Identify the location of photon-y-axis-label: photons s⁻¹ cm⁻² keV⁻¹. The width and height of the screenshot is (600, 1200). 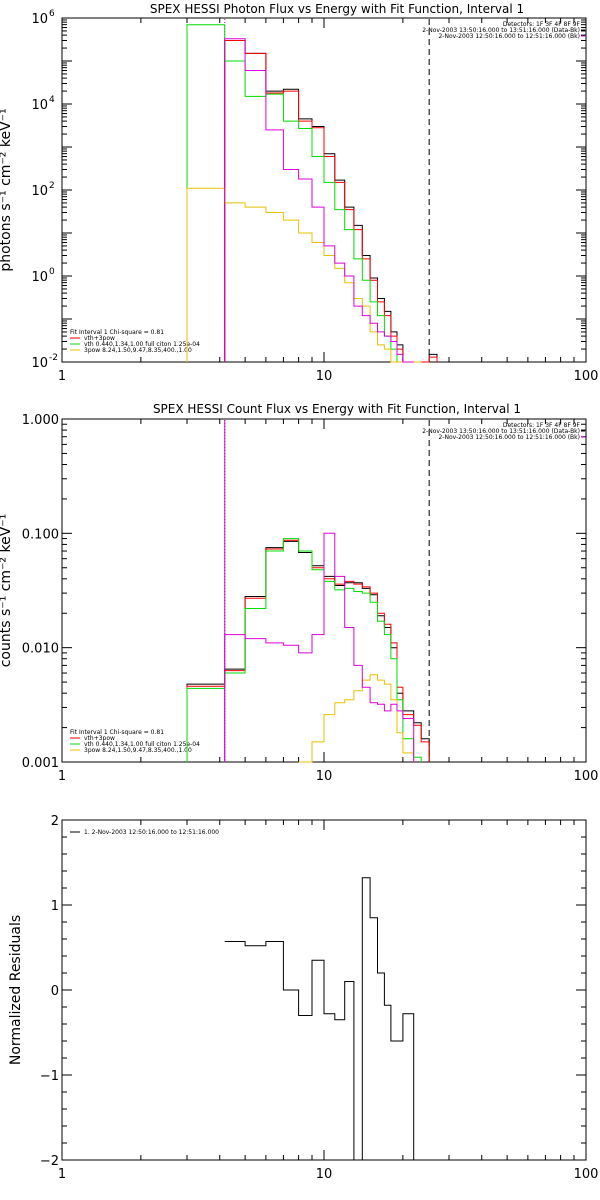
(7, 189).